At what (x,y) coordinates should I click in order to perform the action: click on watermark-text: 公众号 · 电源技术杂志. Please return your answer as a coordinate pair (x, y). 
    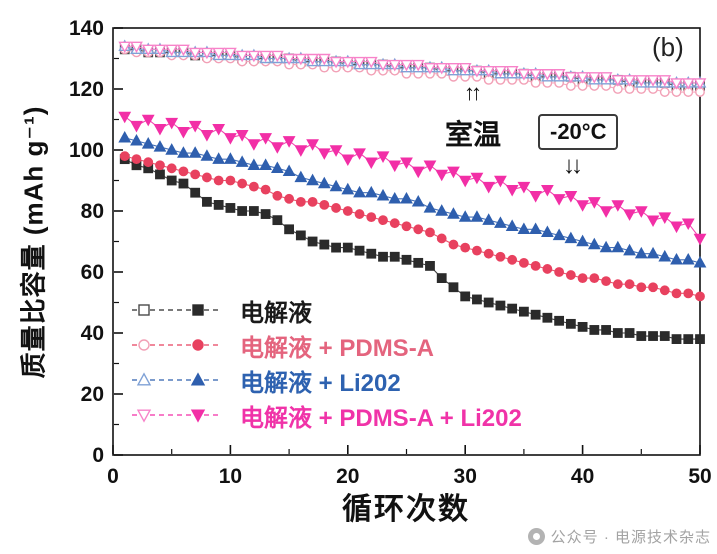
    Looking at the image, I should click on (630, 537).